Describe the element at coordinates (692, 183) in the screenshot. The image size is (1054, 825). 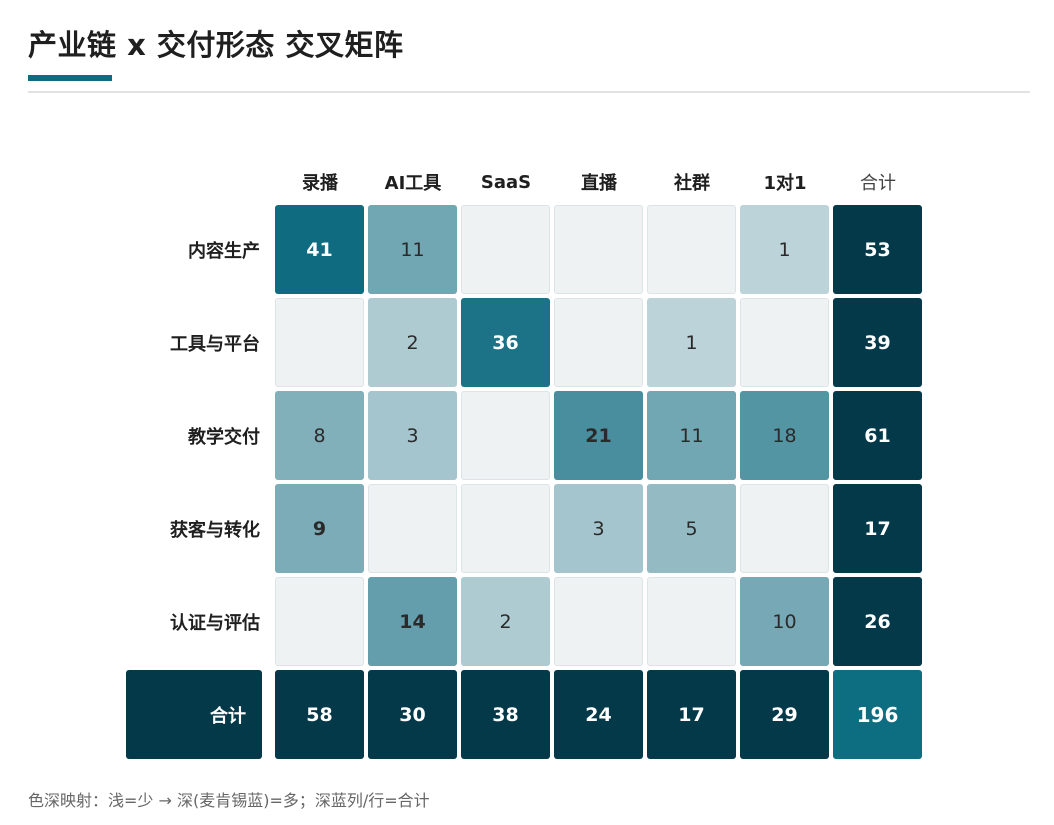
I see `column-header: 社群` at that location.